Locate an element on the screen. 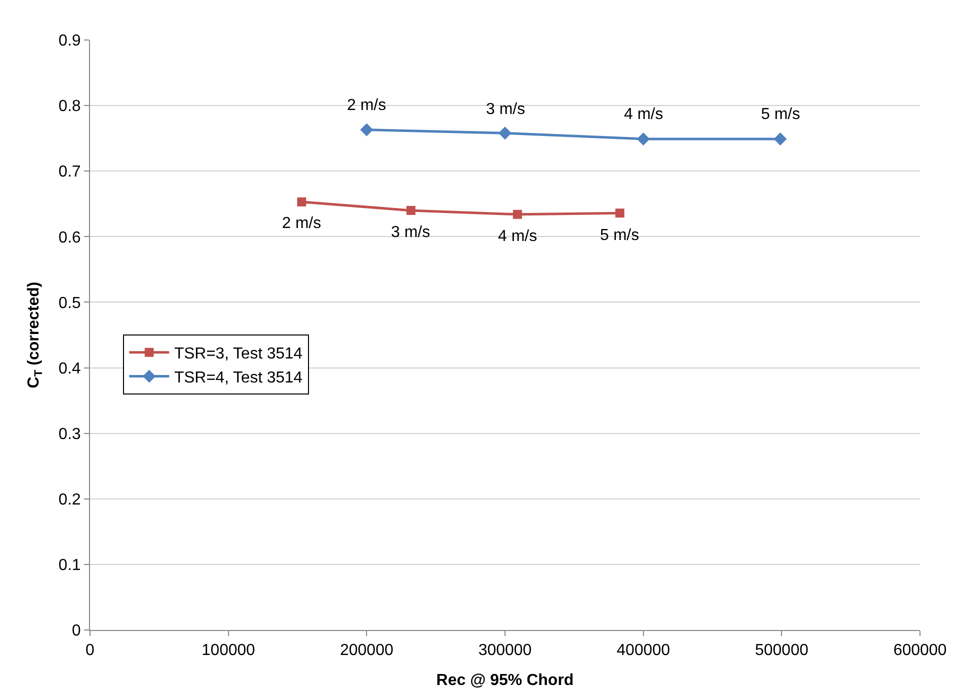 This screenshot has height=700, width=960. y-tick-label: 0 is located at coordinates (76, 631).